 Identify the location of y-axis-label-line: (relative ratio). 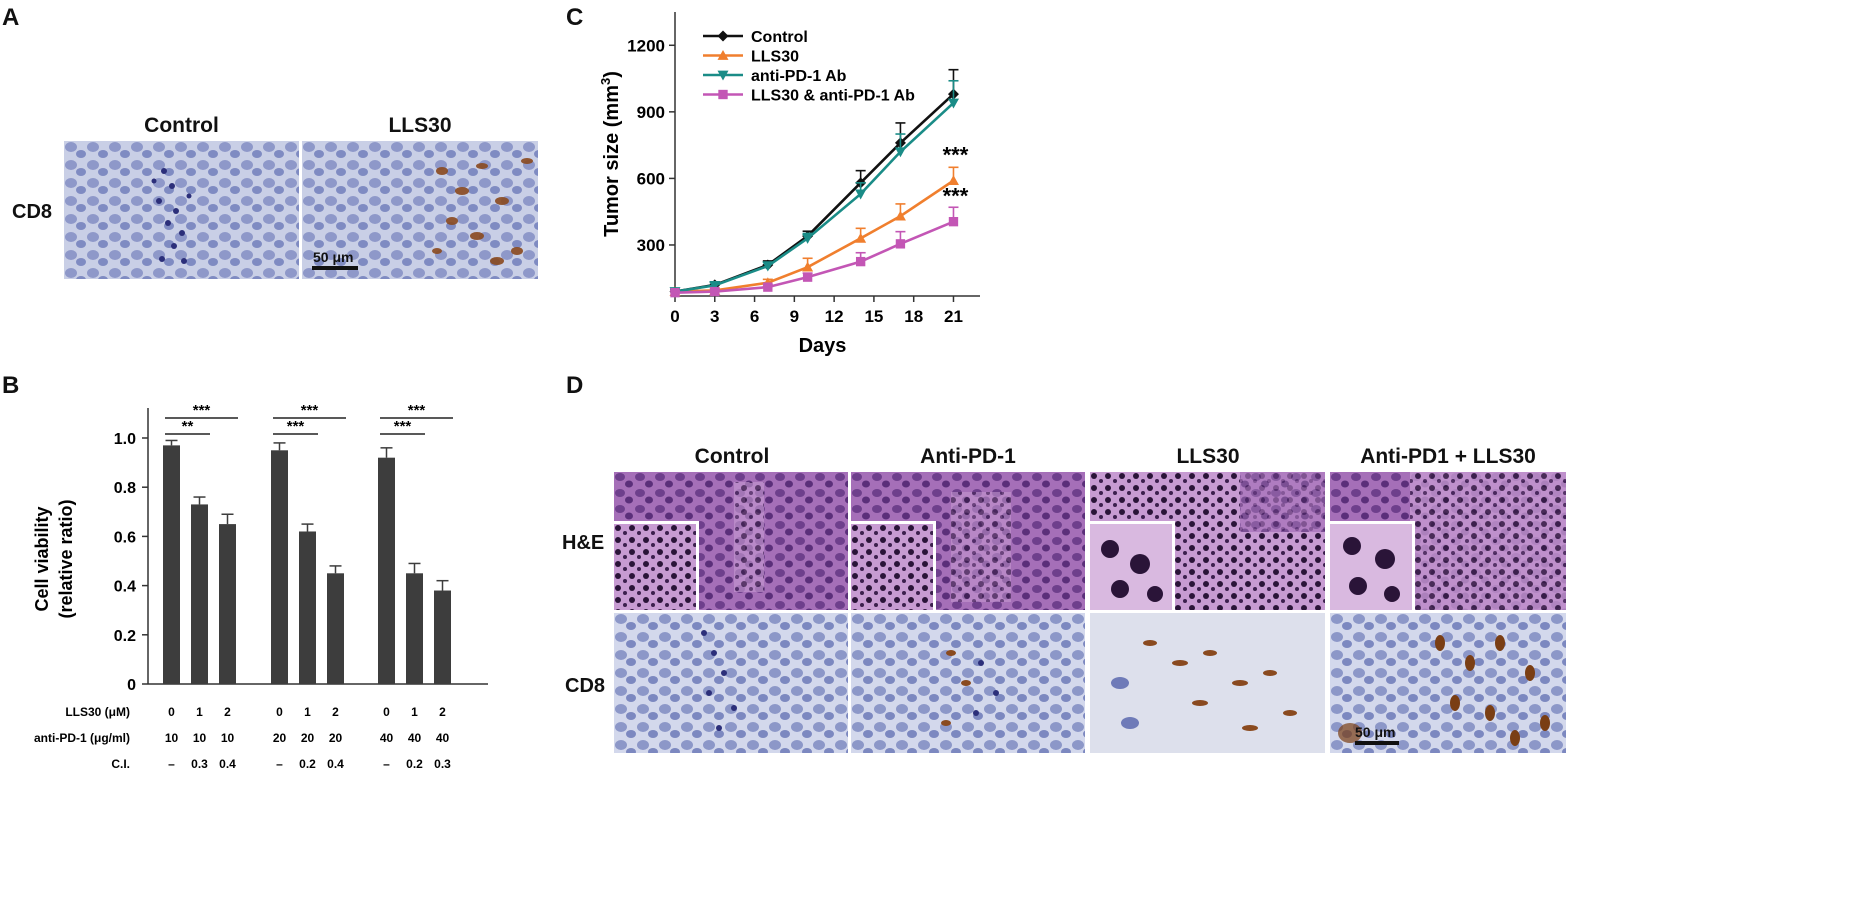
(66, 558).